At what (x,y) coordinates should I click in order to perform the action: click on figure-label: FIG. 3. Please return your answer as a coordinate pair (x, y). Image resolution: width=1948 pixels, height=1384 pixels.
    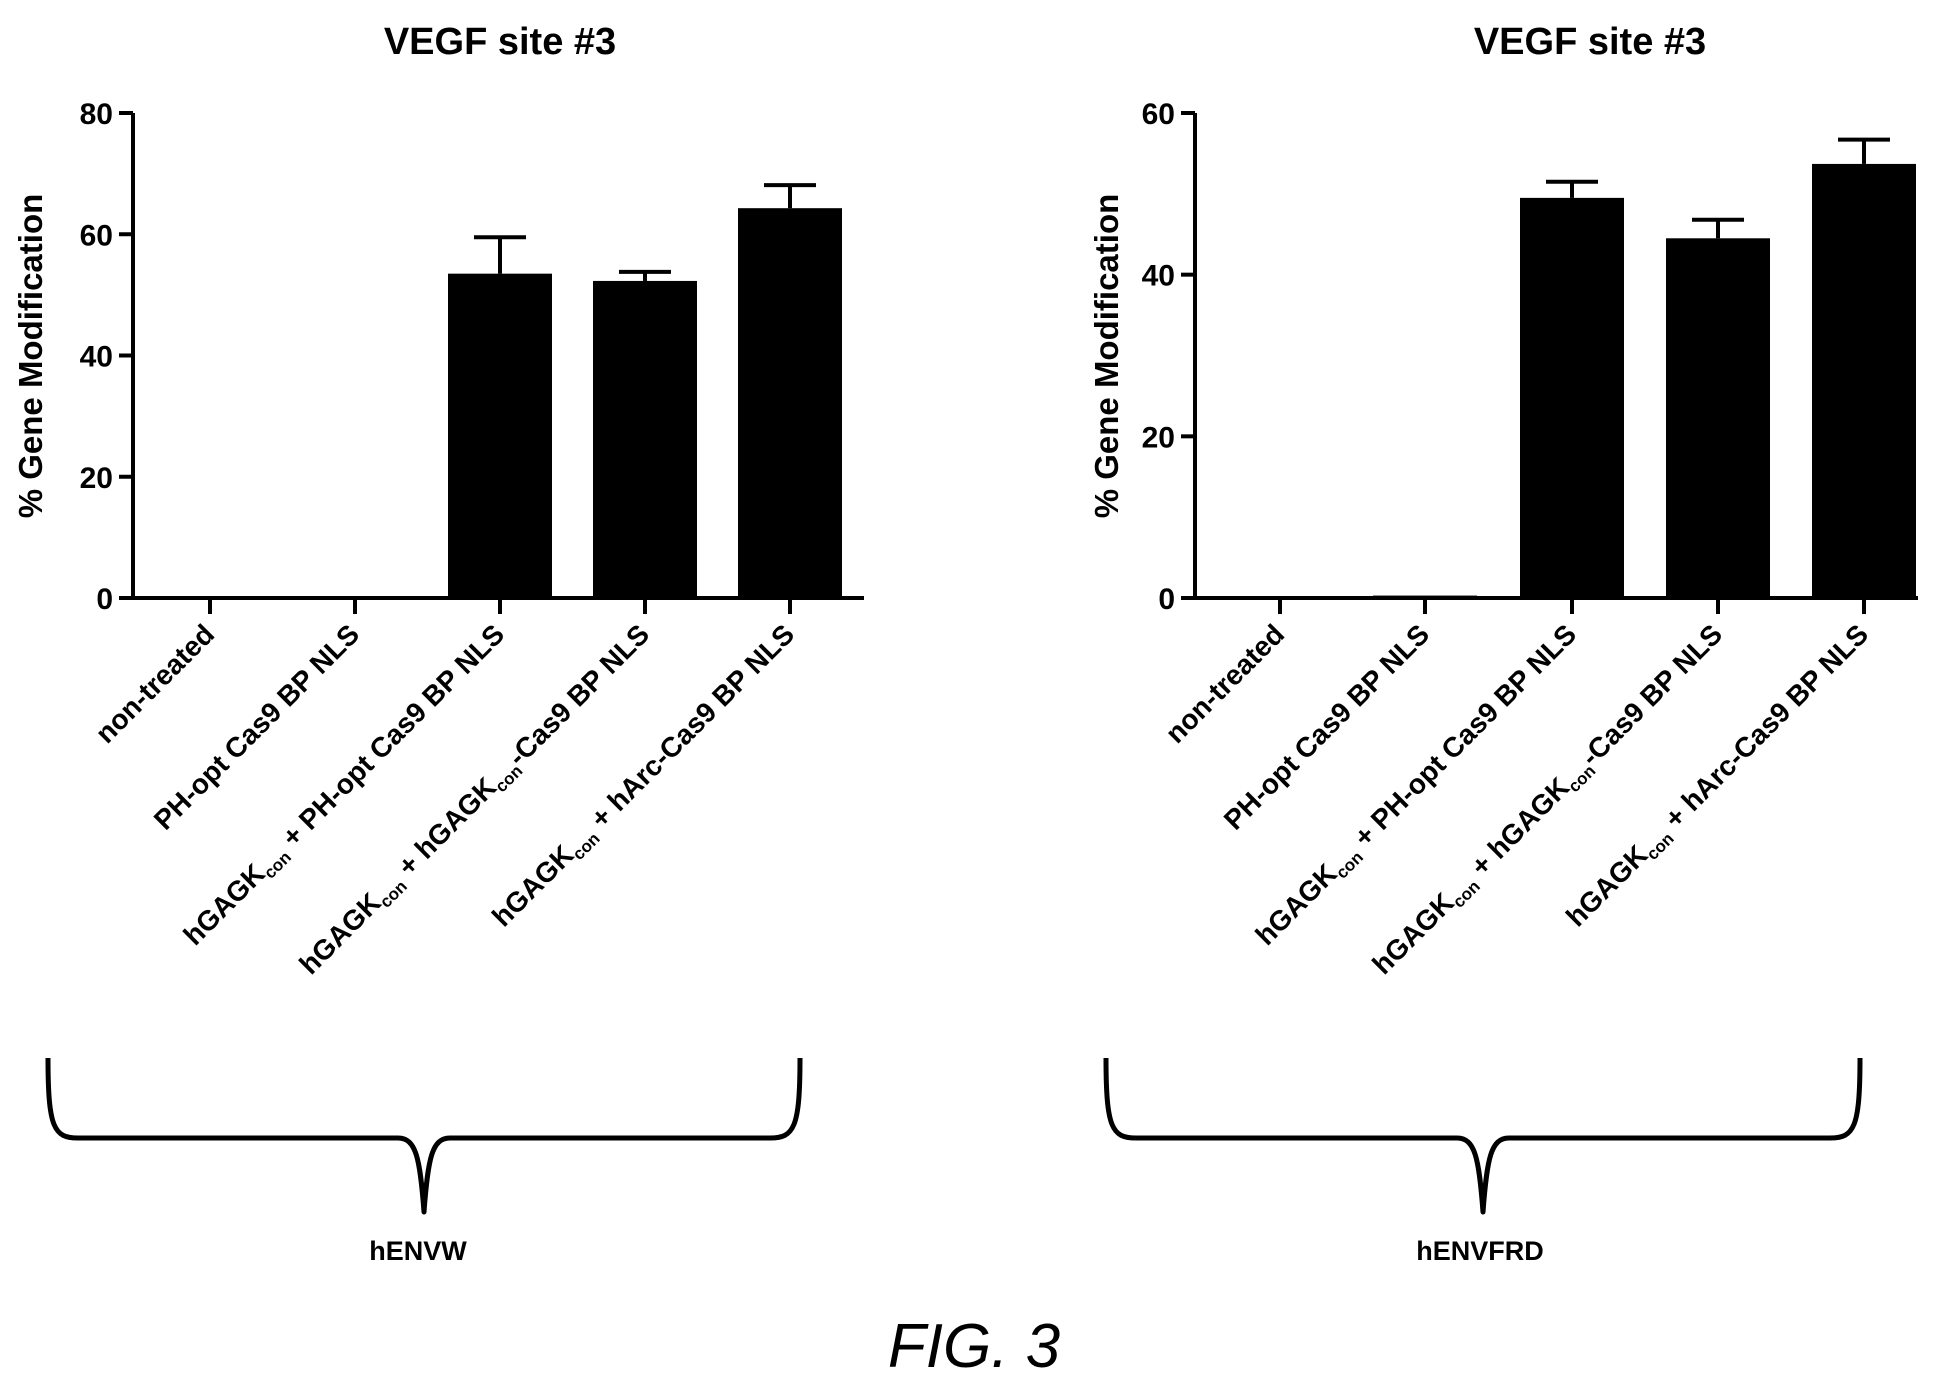
    Looking at the image, I should click on (974, 1346).